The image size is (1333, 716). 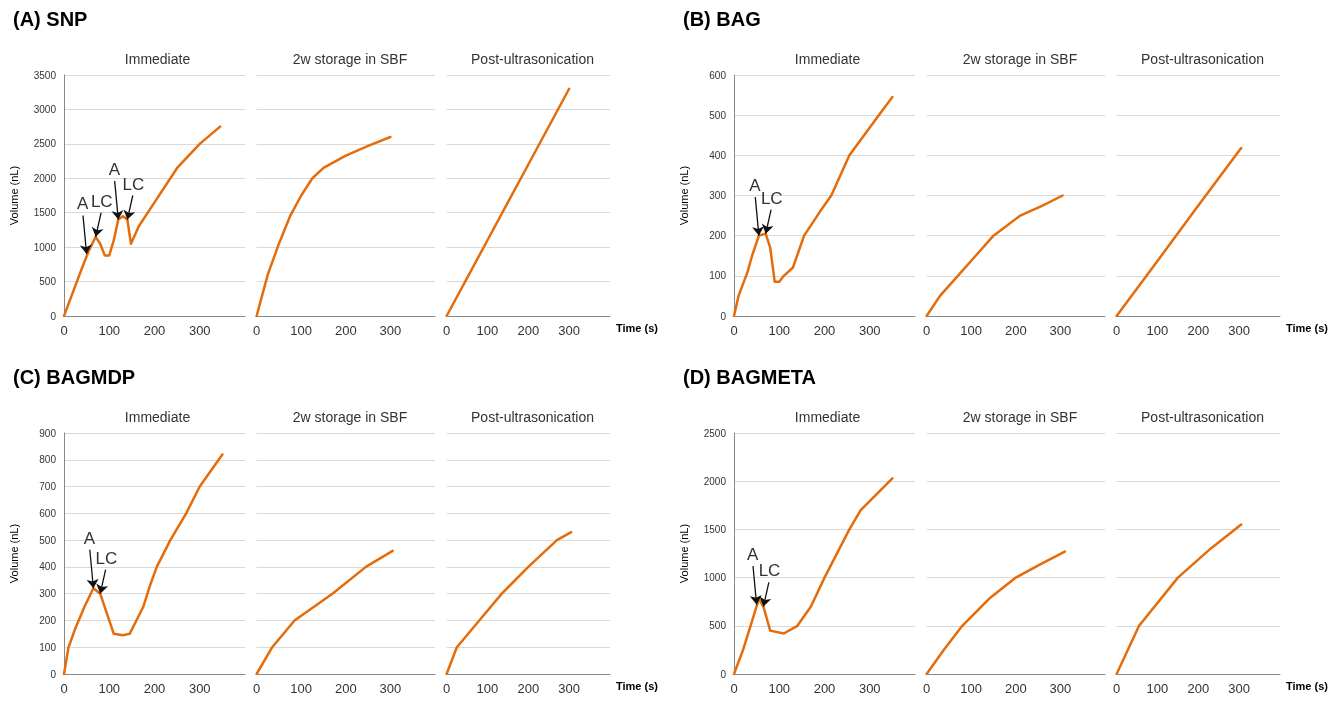 What do you see at coordinates (45, 109) in the screenshot?
I see `y-tick-label: 3000` at bounding box center [45, 109].